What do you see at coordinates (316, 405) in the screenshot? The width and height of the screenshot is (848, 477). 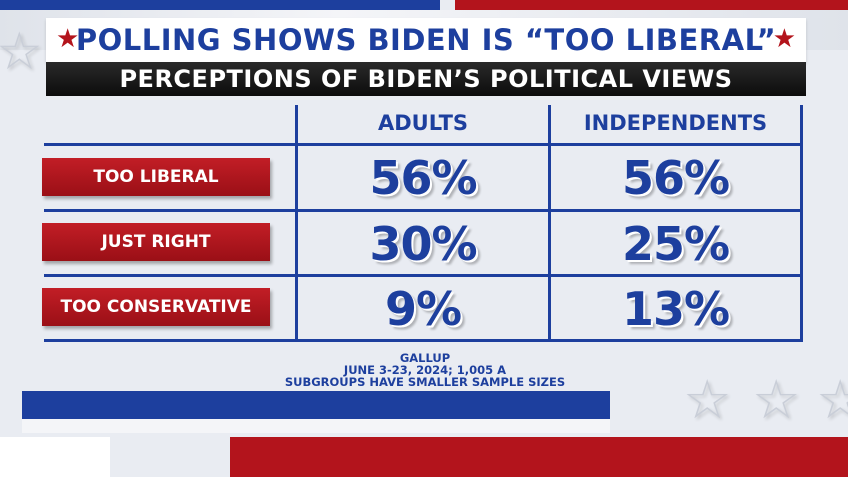 I see `bottom-blue-bar` at bounding box center [316, 405].